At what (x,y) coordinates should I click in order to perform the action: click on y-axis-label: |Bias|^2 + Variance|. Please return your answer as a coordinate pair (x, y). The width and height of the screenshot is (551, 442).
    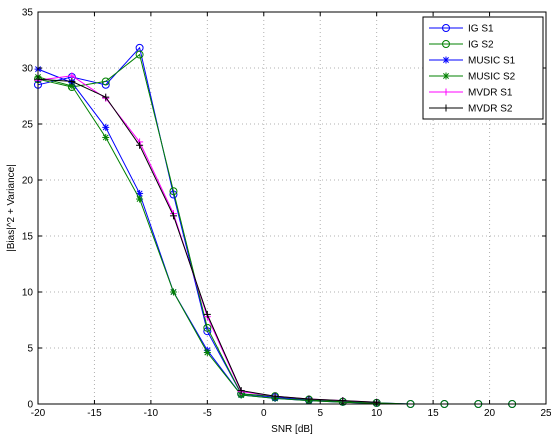
    Looking at the image, I should click on (11, 208).